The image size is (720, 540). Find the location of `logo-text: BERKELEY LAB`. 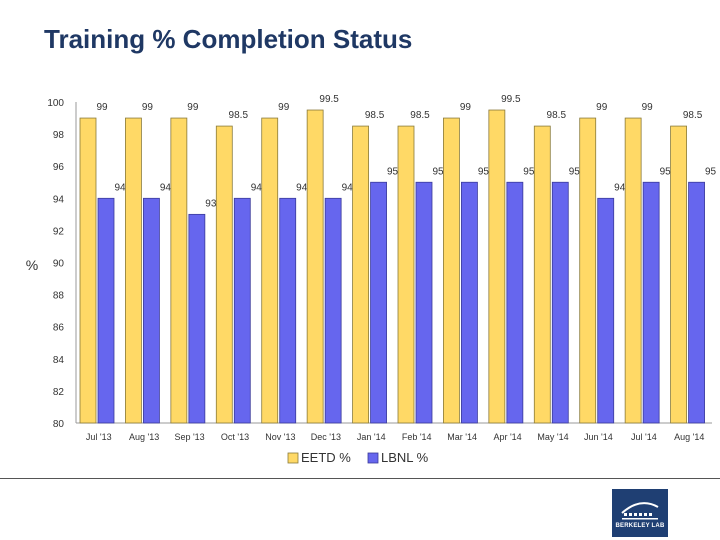

logo-text: BERKELEY LAB is located at coordinates (640, 526).